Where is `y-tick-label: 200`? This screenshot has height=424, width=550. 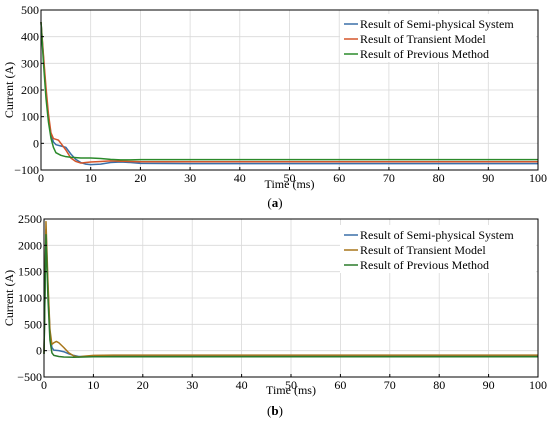
y-tick-label: 200 is located at coordinates (30, 90).